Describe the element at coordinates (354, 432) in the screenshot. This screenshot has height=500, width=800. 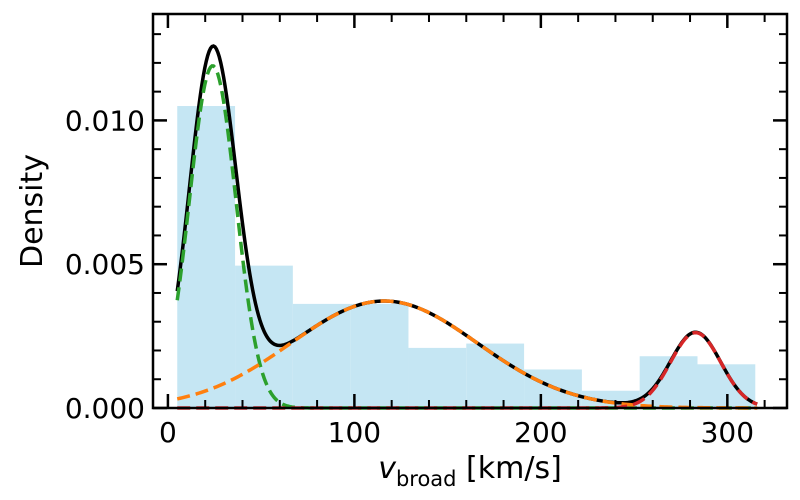
I see `x-tick-label: 100` at that location.